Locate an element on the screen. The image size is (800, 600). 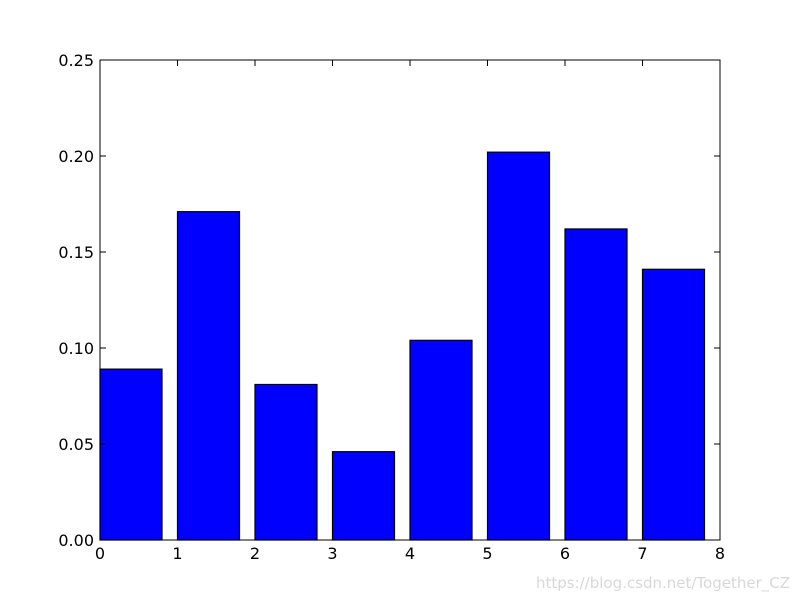
x-tick-label-8: 8 is located at coordinates (720, 553).